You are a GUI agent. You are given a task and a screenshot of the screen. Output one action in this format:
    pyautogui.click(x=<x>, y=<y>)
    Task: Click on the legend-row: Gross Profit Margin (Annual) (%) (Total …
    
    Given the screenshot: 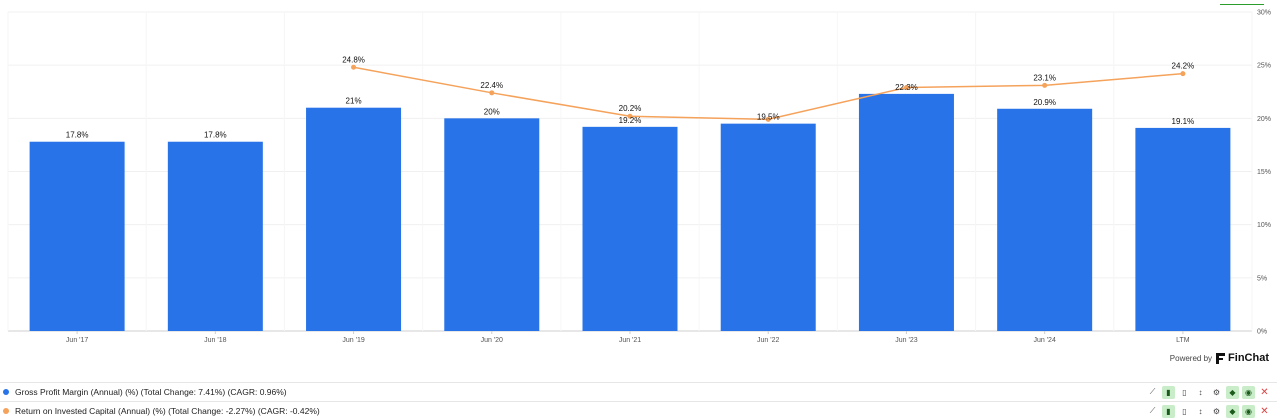 What is the action you would take?
    pyautogui.click(x=638, y=391)
    